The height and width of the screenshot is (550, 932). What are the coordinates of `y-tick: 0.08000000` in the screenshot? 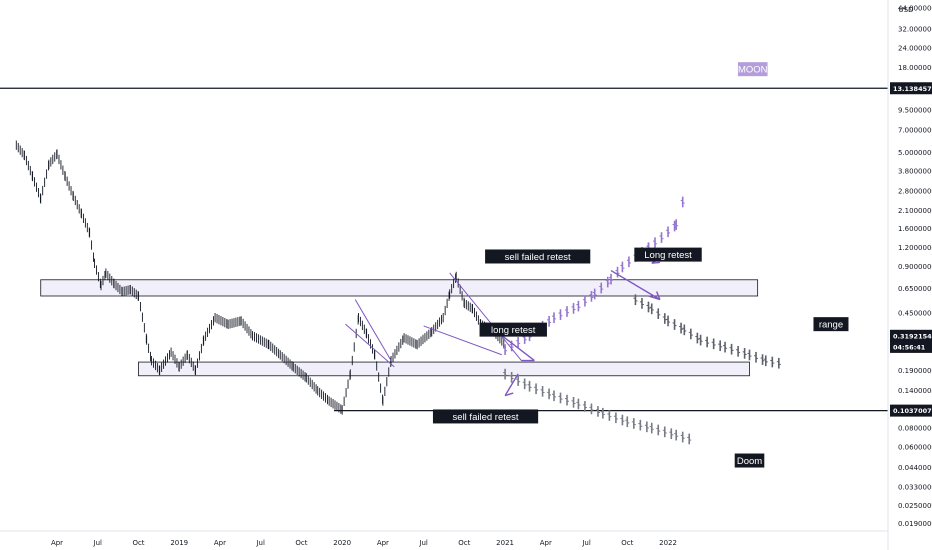 It's located at (915, 428).